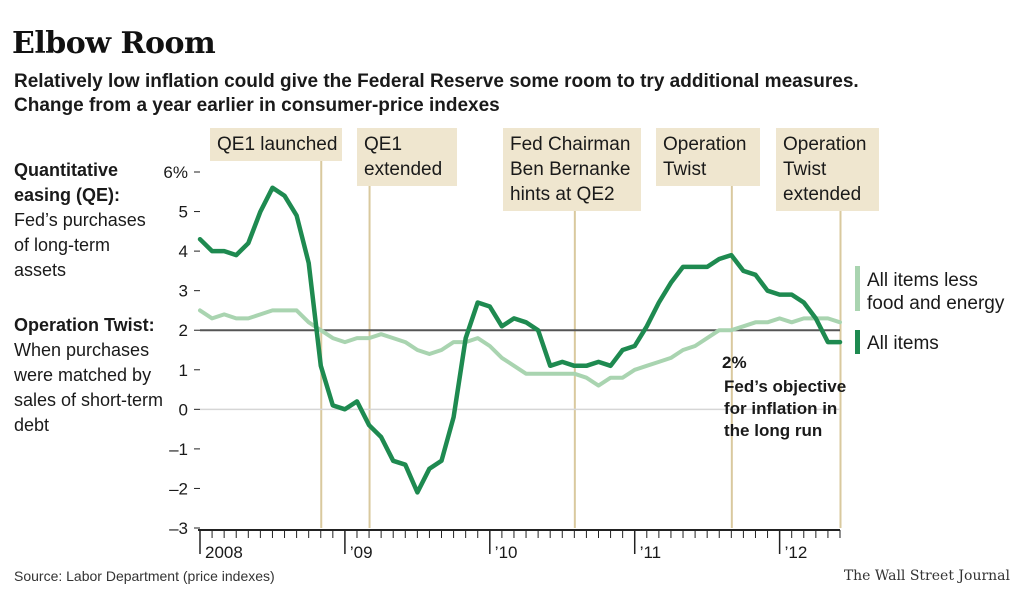 The width and height of the screenshot is (1024, 610). Describe the element at coordinates (922, 280) in the screenshot. I see `legend-core-label: All items less` at that location.